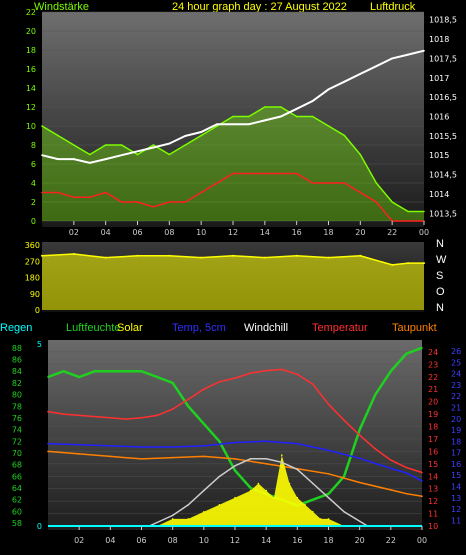 This screenshot has height=555, width=466. I want to click on tick-temp-14: 14, so click(433, 476).